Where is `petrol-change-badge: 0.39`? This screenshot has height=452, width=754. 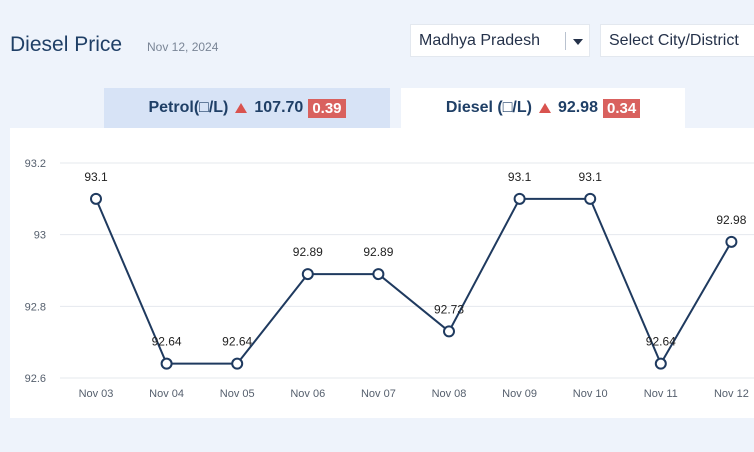
petrol-change-badge: 0.39 is located at coordinates (327, 108).